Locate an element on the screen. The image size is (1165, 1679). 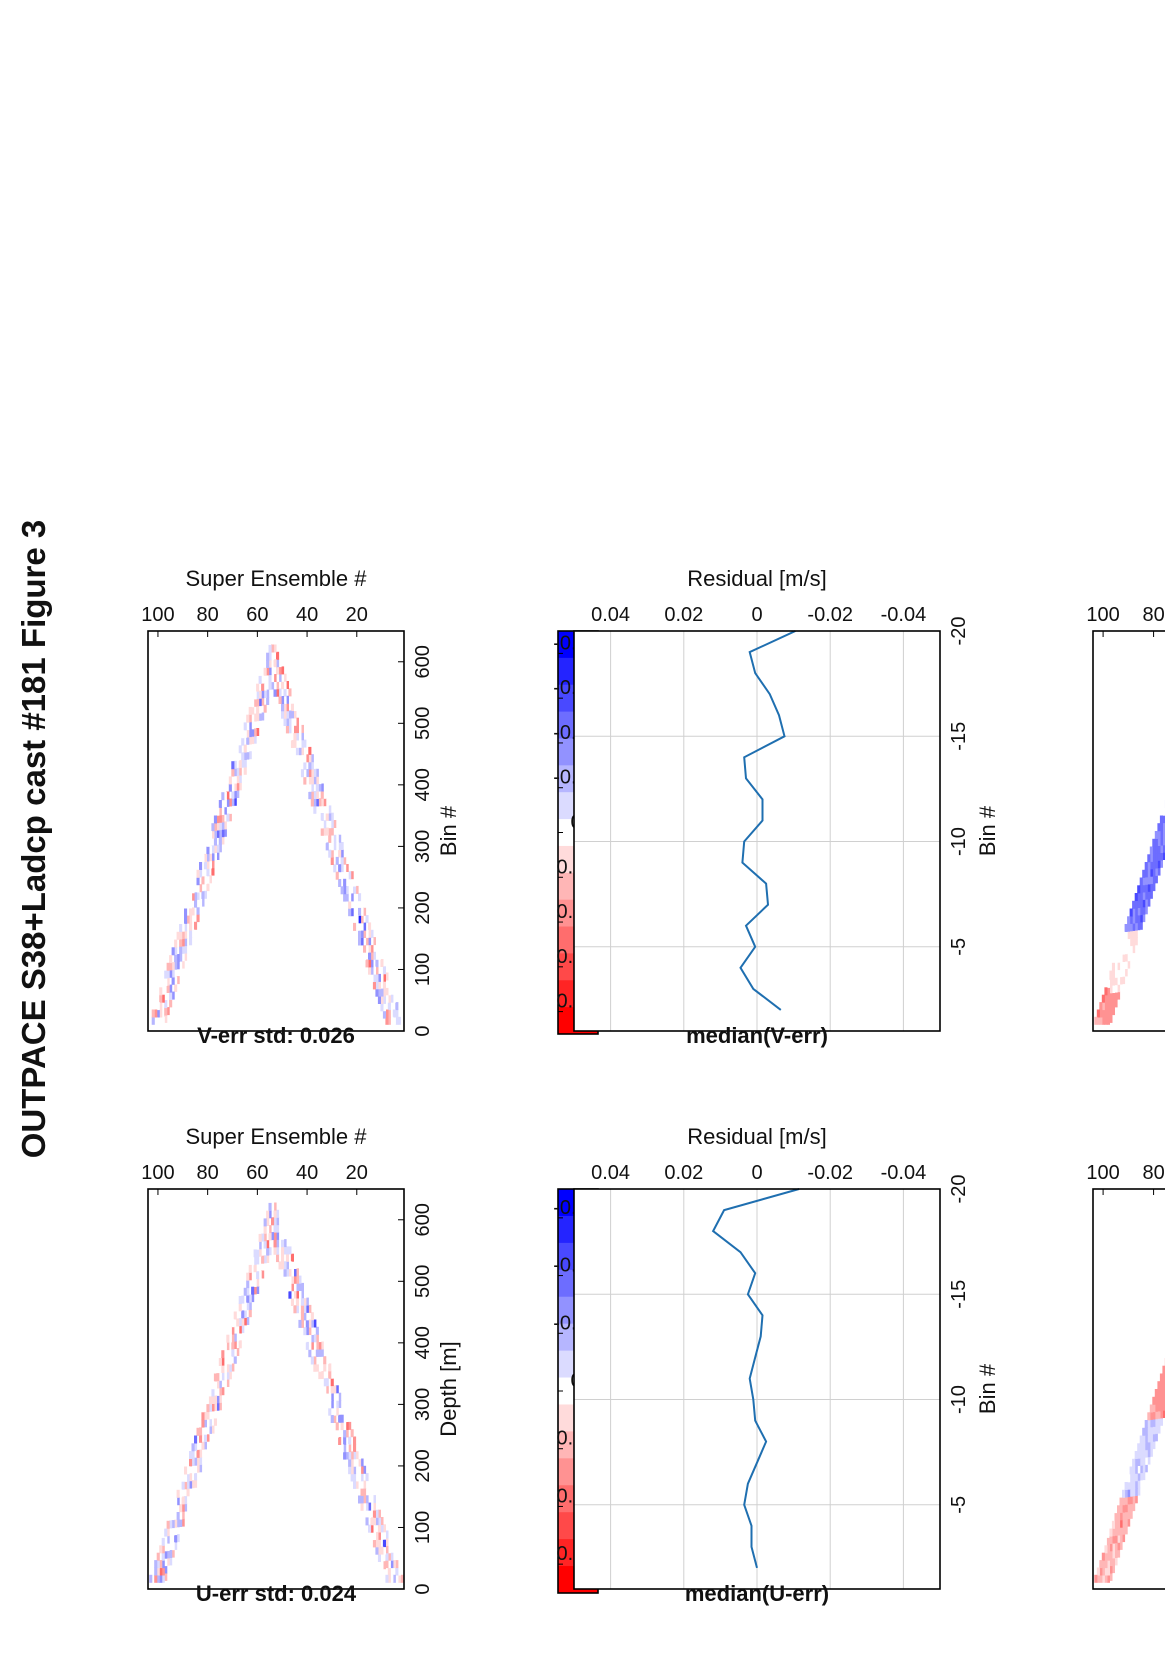
u_err-ytick-label: 600 is located at coordinates (423, 1219).